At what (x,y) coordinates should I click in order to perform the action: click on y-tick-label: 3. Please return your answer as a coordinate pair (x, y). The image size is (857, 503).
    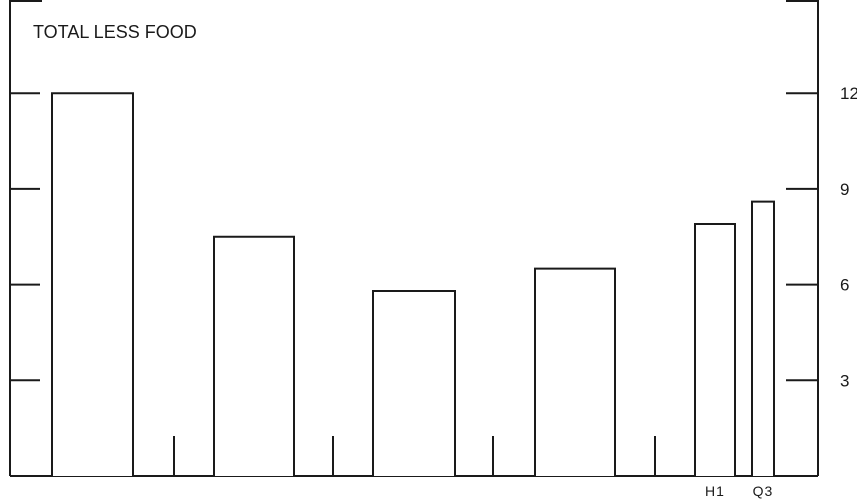
    Looking at the image, I should click on (844, 380).